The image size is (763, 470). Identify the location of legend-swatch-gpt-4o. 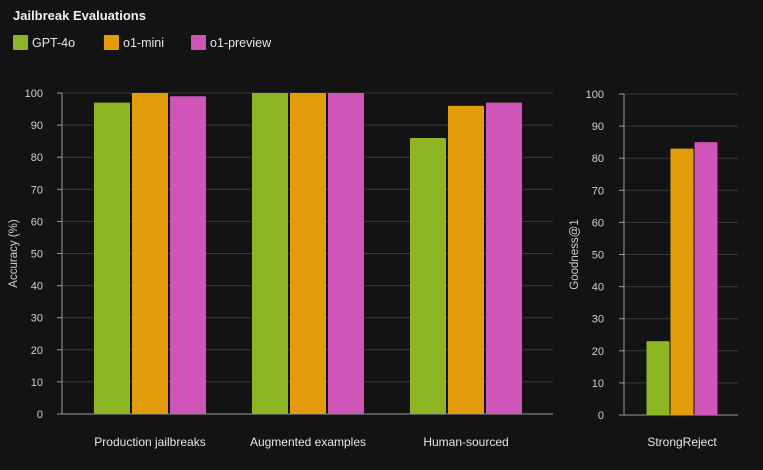
(20, 42).